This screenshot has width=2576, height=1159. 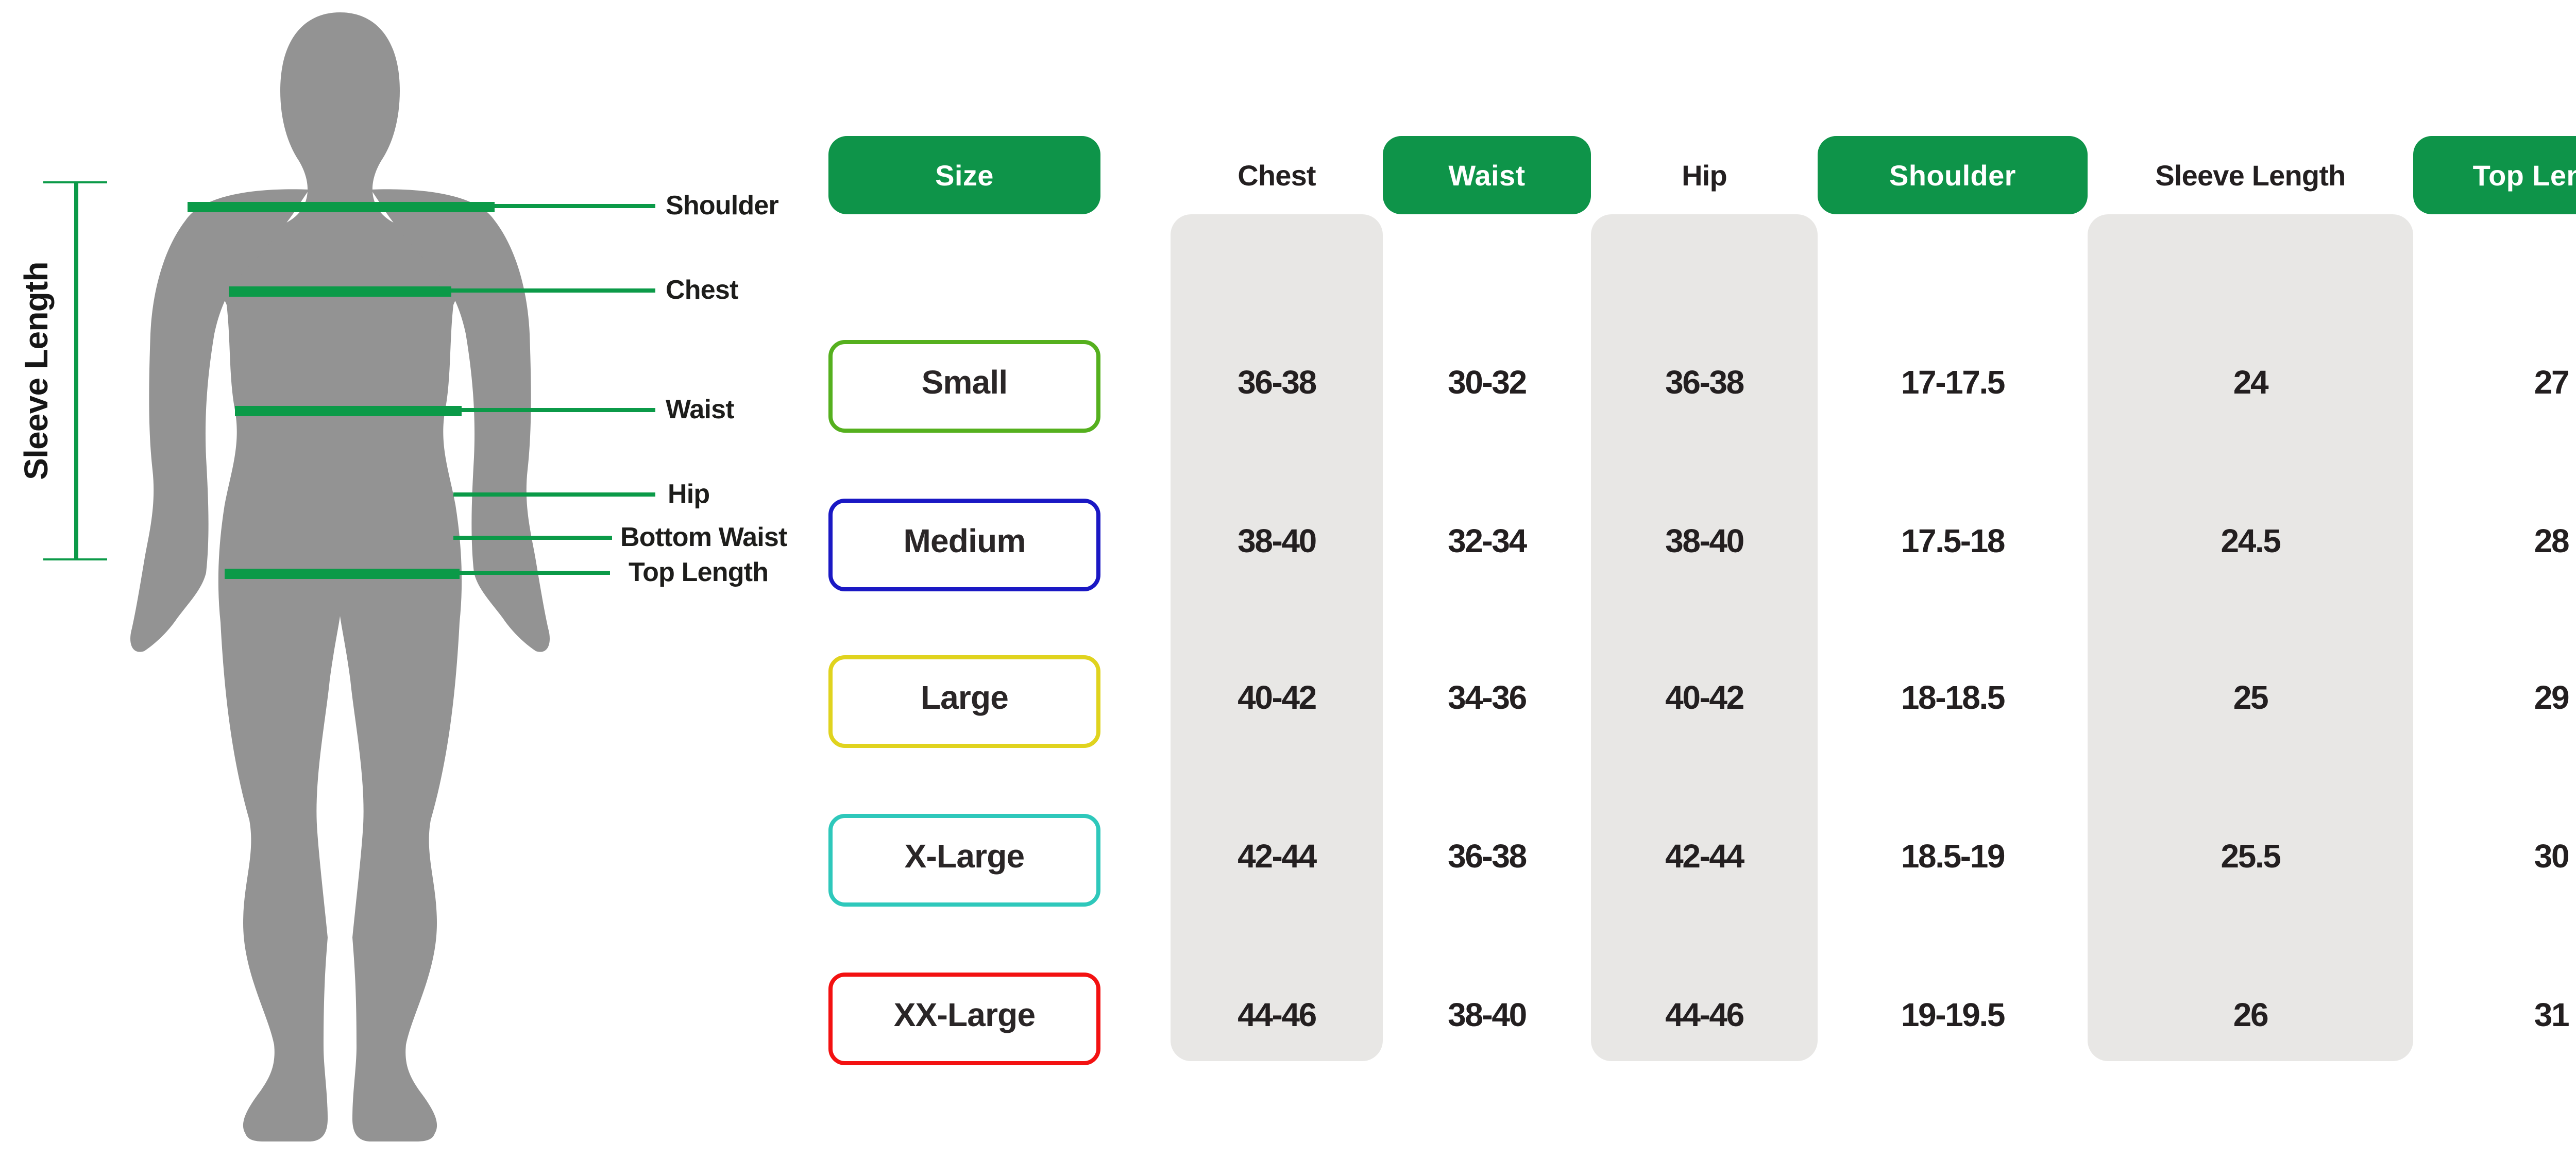 What do you see at coordinates (964, 175) in the screenshot?
I see `header-size: Size` at bounding box center [964, 175].